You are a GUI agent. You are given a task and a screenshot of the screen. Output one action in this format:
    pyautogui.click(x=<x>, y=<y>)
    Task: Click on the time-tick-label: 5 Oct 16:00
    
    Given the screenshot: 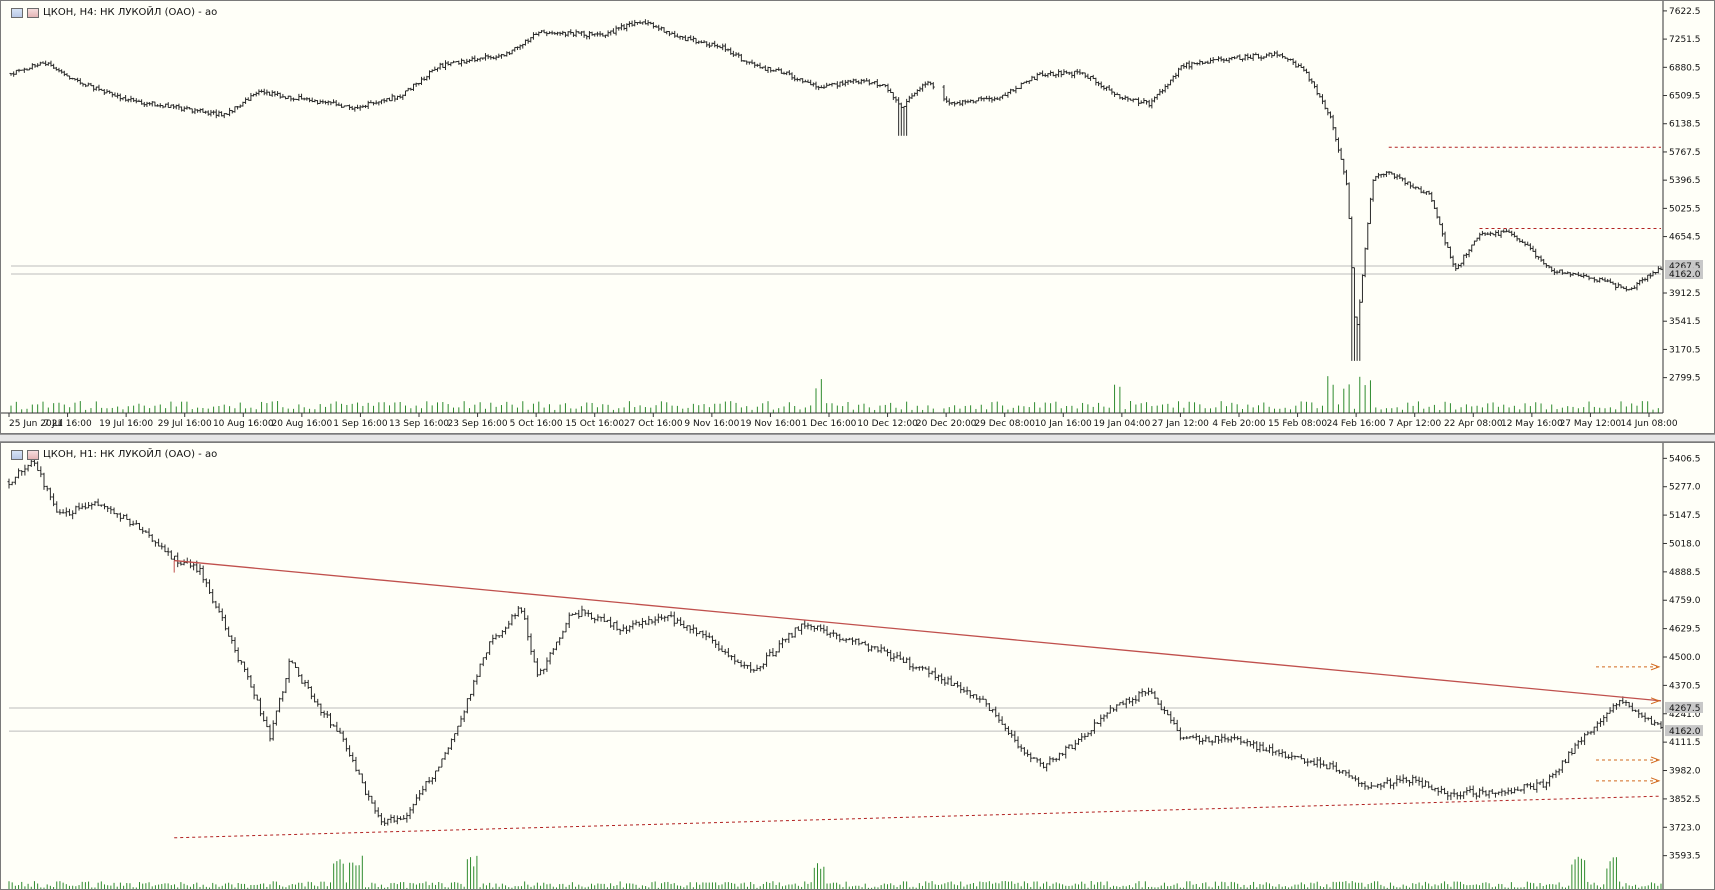 What is the action you would take?
    pyautogui.click(x=536, y=424)
    